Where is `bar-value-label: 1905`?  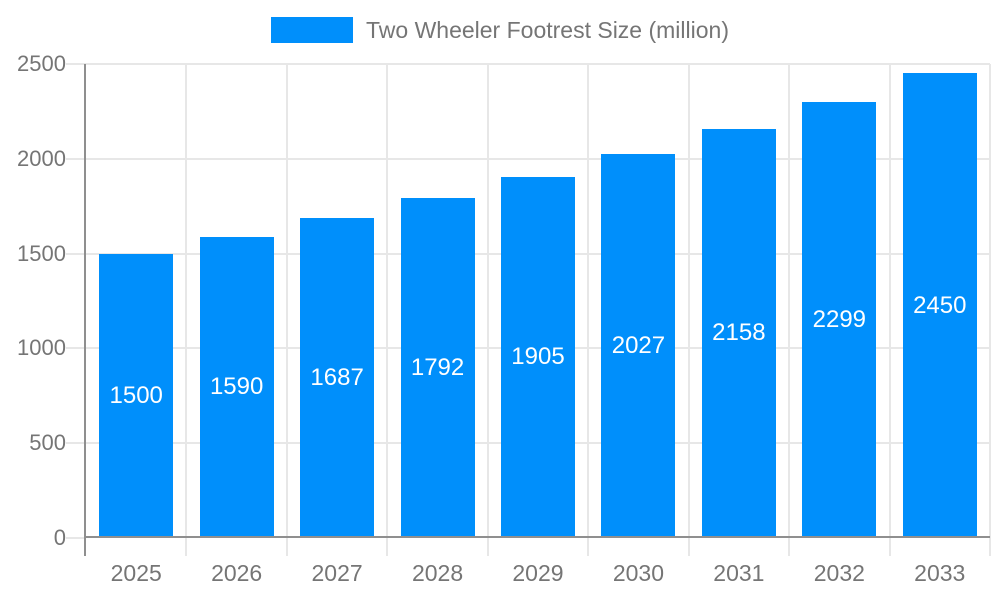 bar-value-label: 1905 is located at coordinates (538, 357).